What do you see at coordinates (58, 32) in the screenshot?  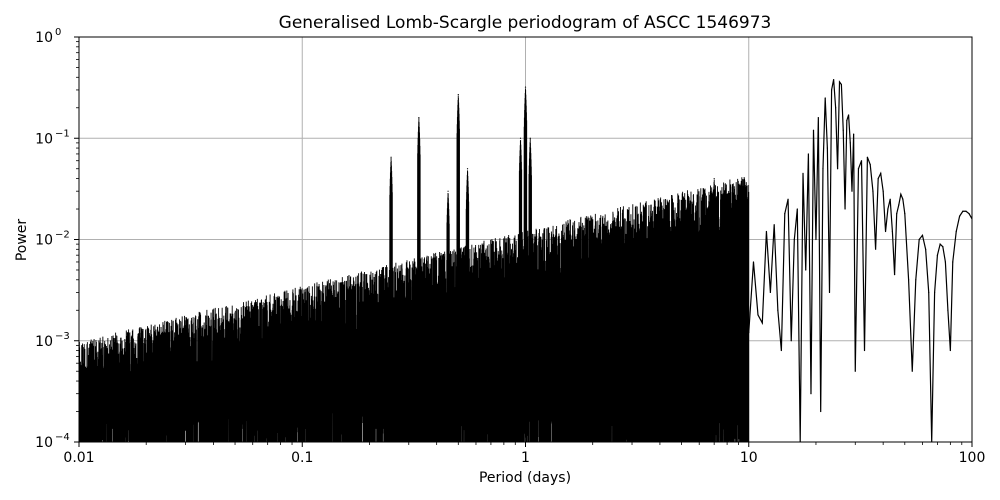 I see `y-tick-exponent: 0` at bounding box center [58, 32].